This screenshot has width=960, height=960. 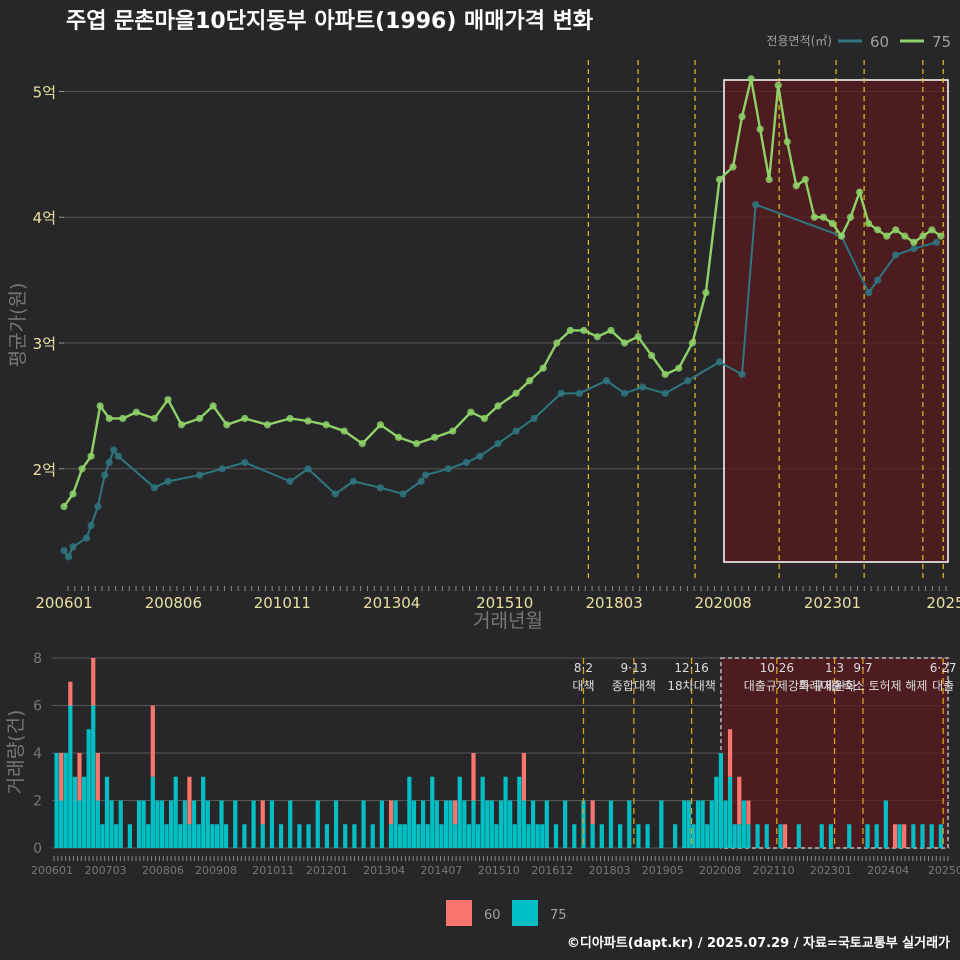 What do you see at coordinates (583, 685) in the screenshot?
I see `policy-label-sub: 대책` at bounding box center [583, 685].